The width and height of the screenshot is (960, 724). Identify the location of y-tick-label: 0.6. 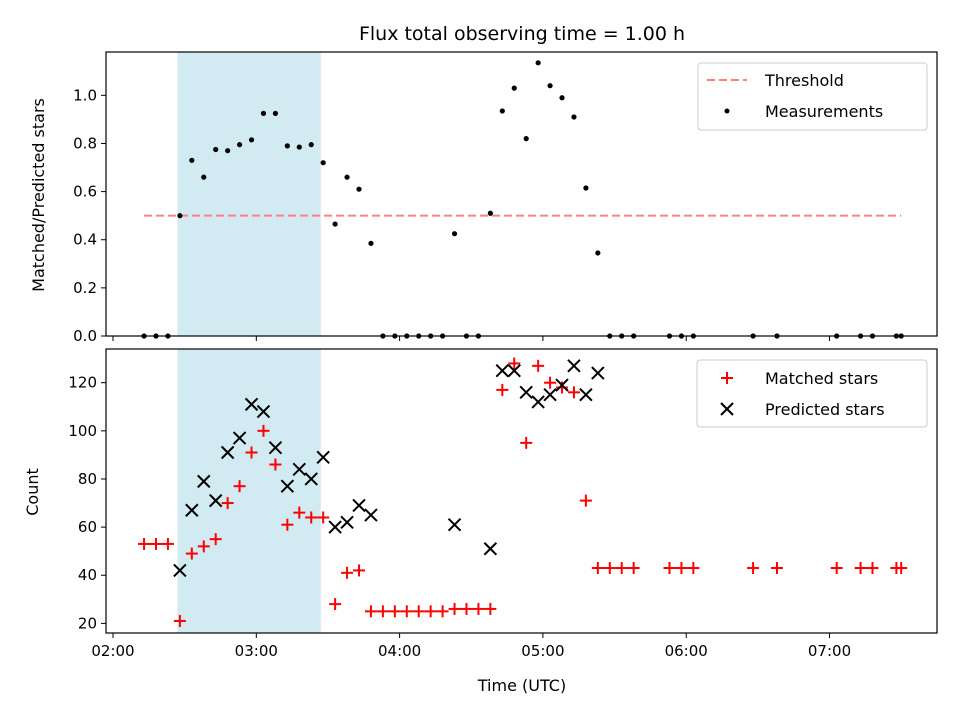
(85, 192).